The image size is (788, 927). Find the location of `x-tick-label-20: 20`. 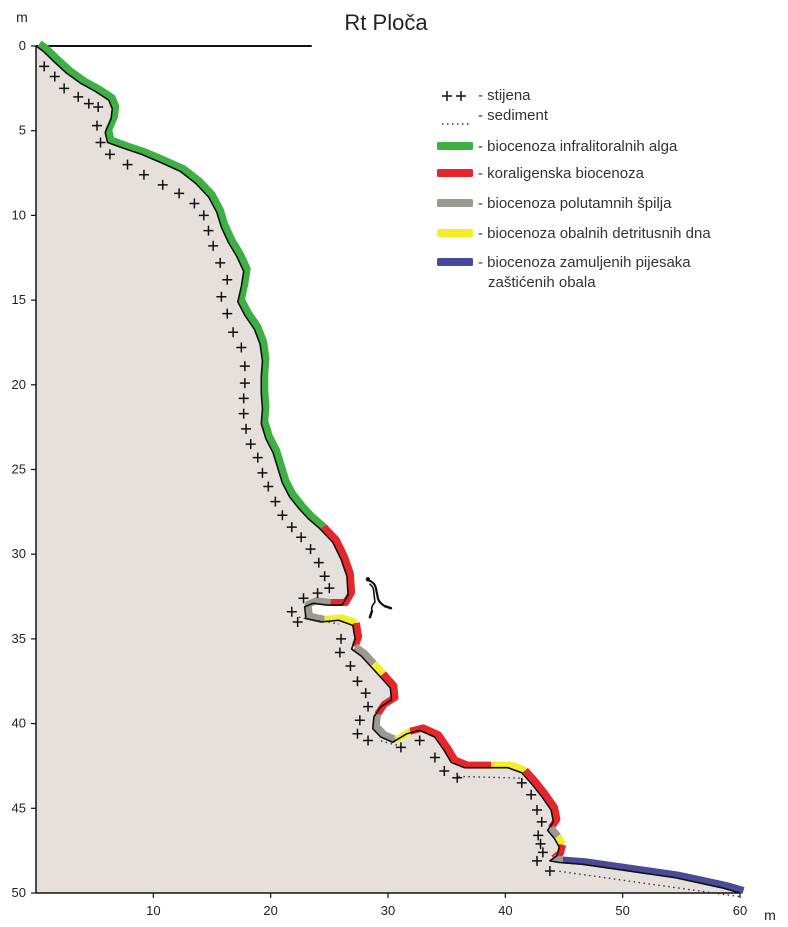

x-tick-label-20: 20 is located at coordinates (270, 910).